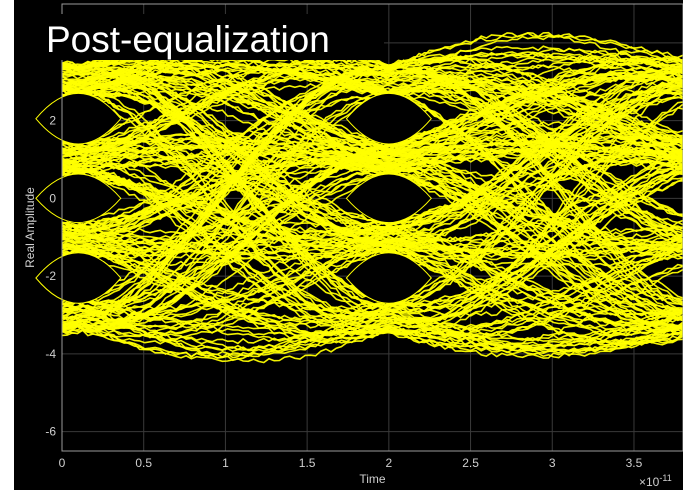  Describe the element at coordinates (634, 463) in the screenshot. I see `x-tick-label: 3.5` at that location.